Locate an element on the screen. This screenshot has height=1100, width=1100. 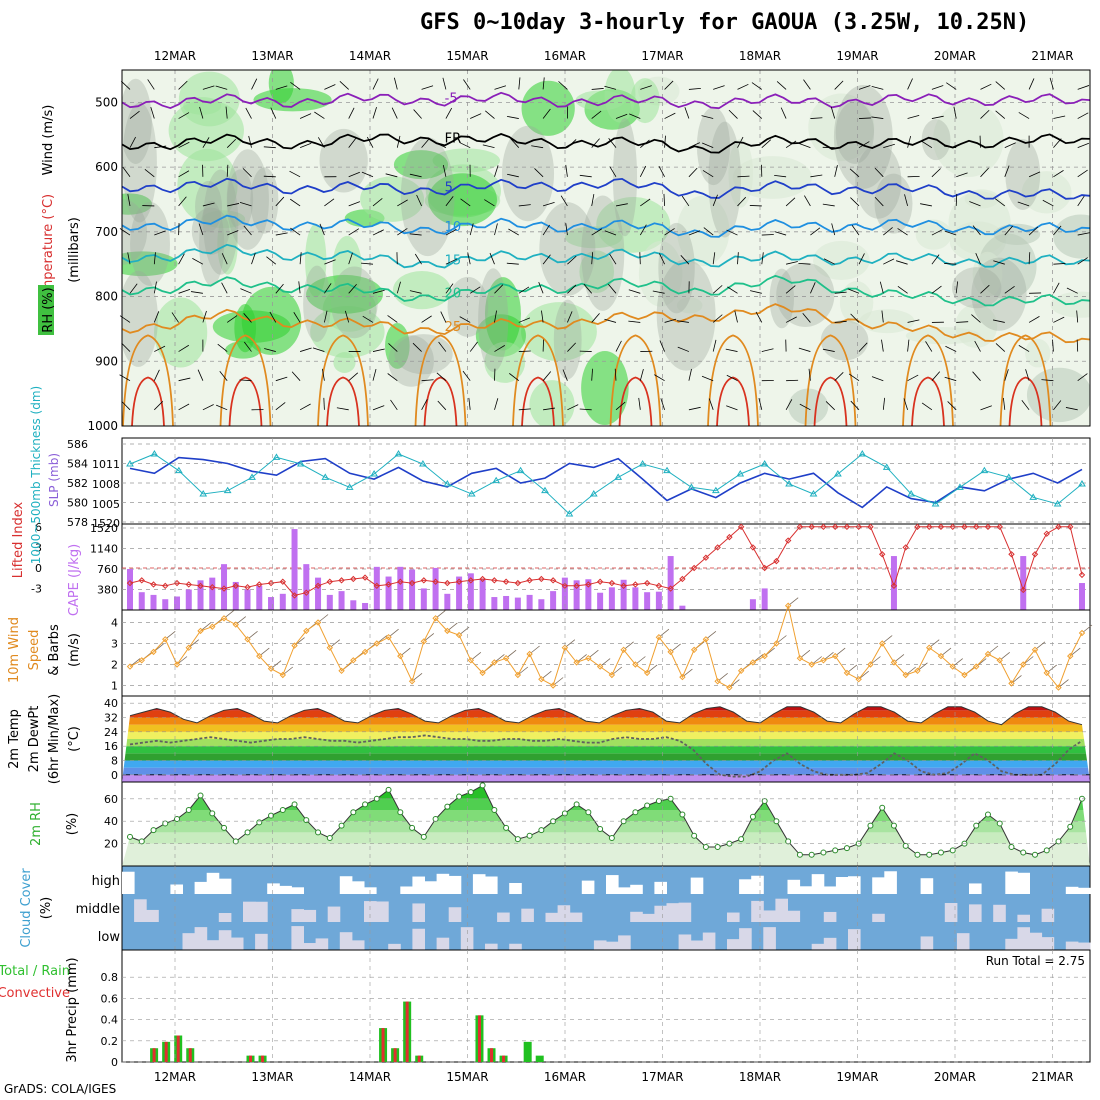
precip-tick-label: 0 is located at coordinates (114, 1062).